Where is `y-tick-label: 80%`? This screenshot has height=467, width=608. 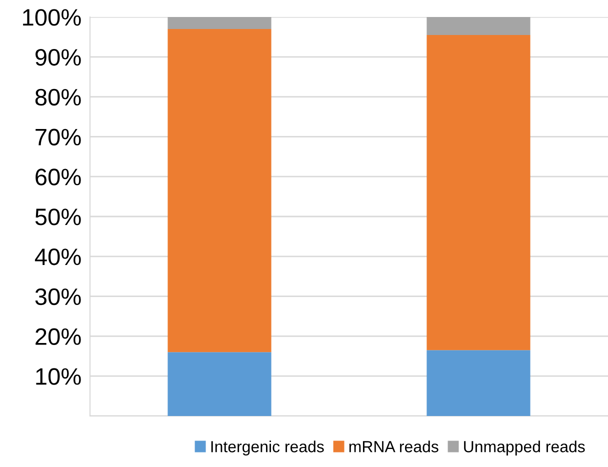 y-tick-label: 80% is located at coordinates (58, 97).